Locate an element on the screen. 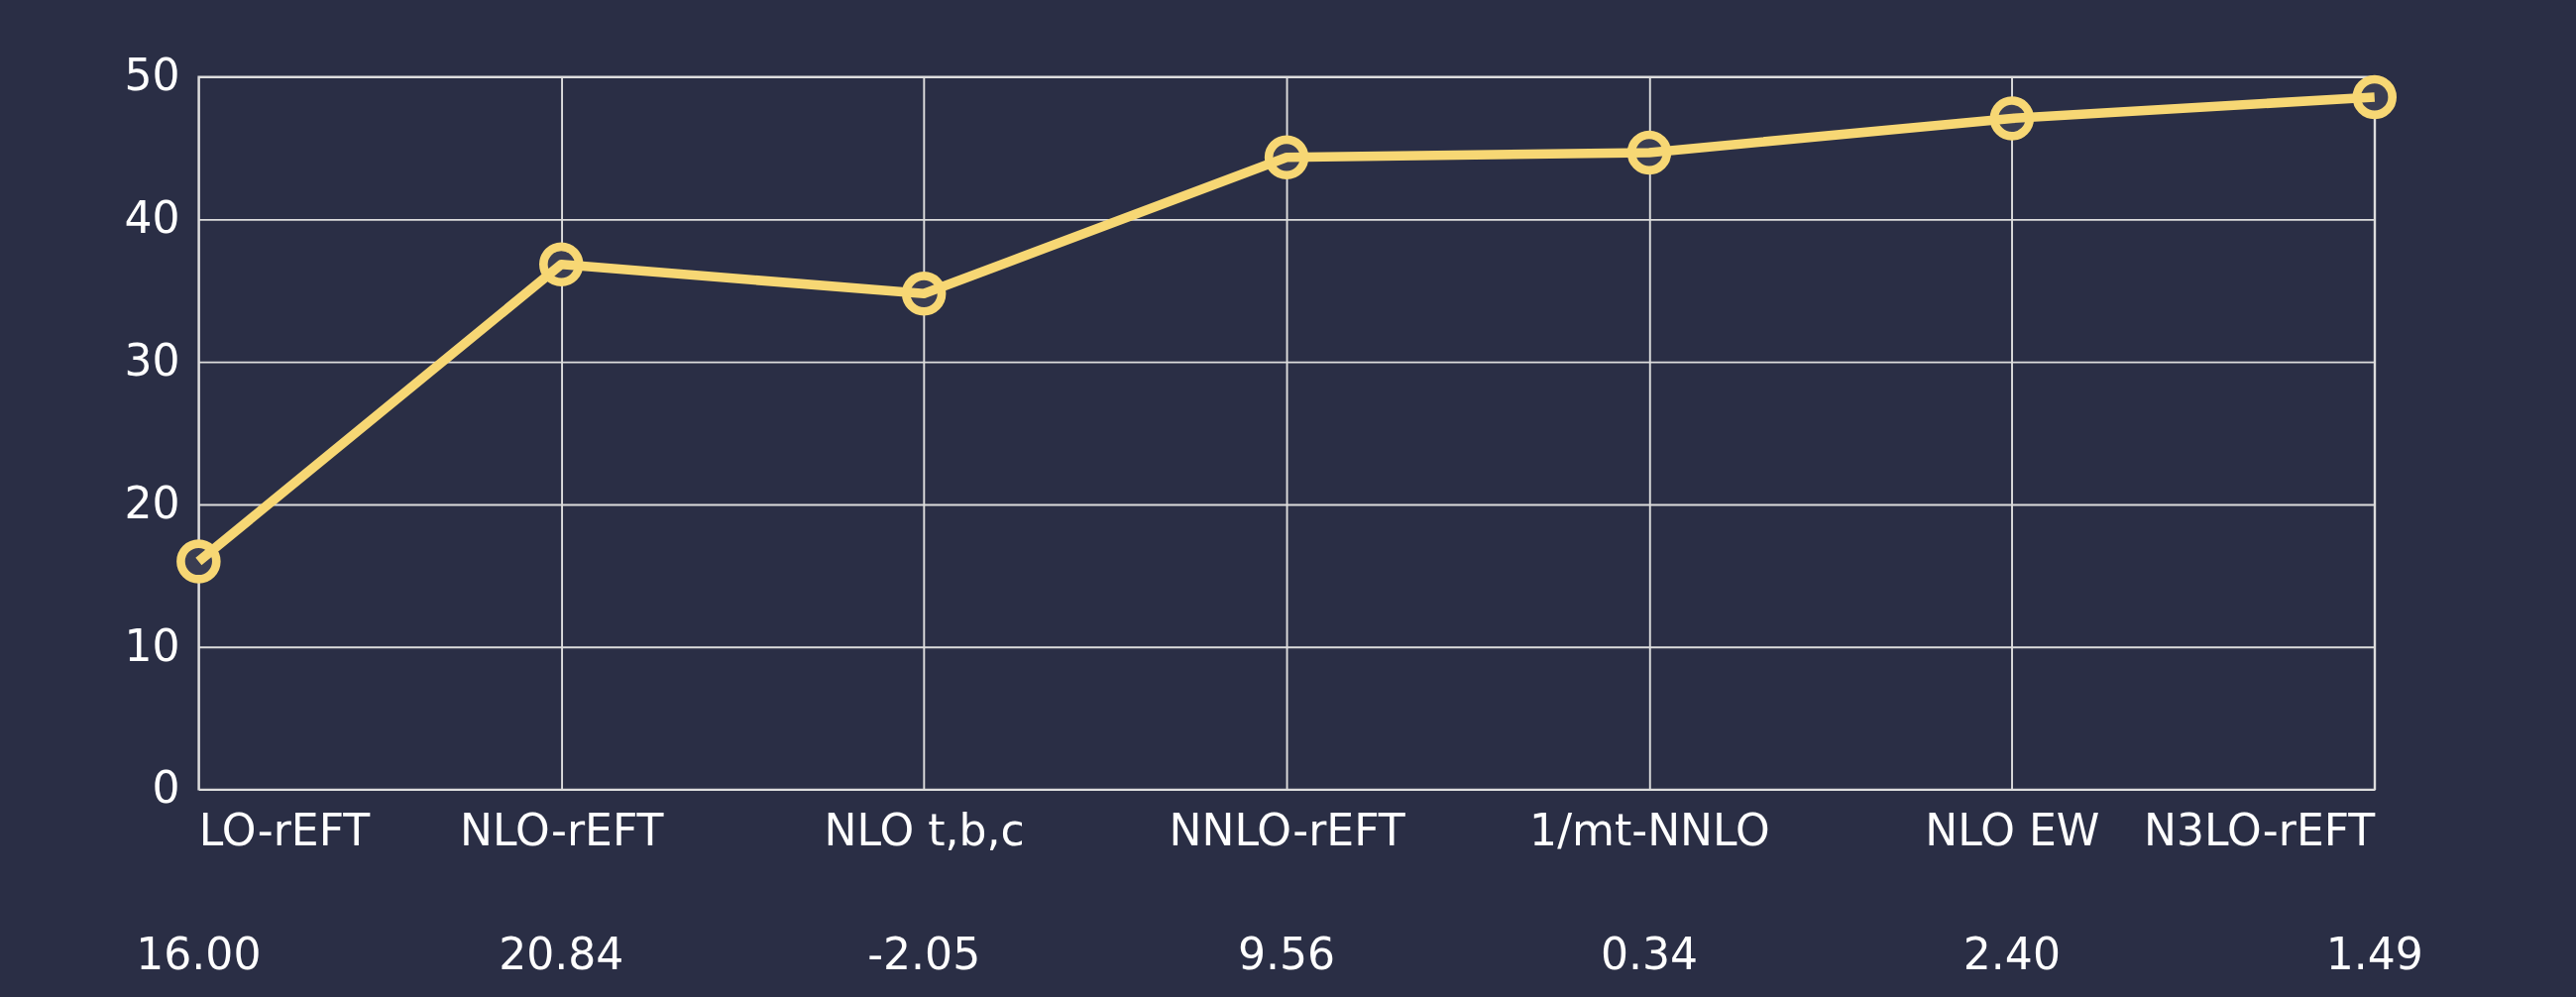 The width and height of the screenshot is (2576, 997). text: 0.34 is located at coordinates (1649, 953).